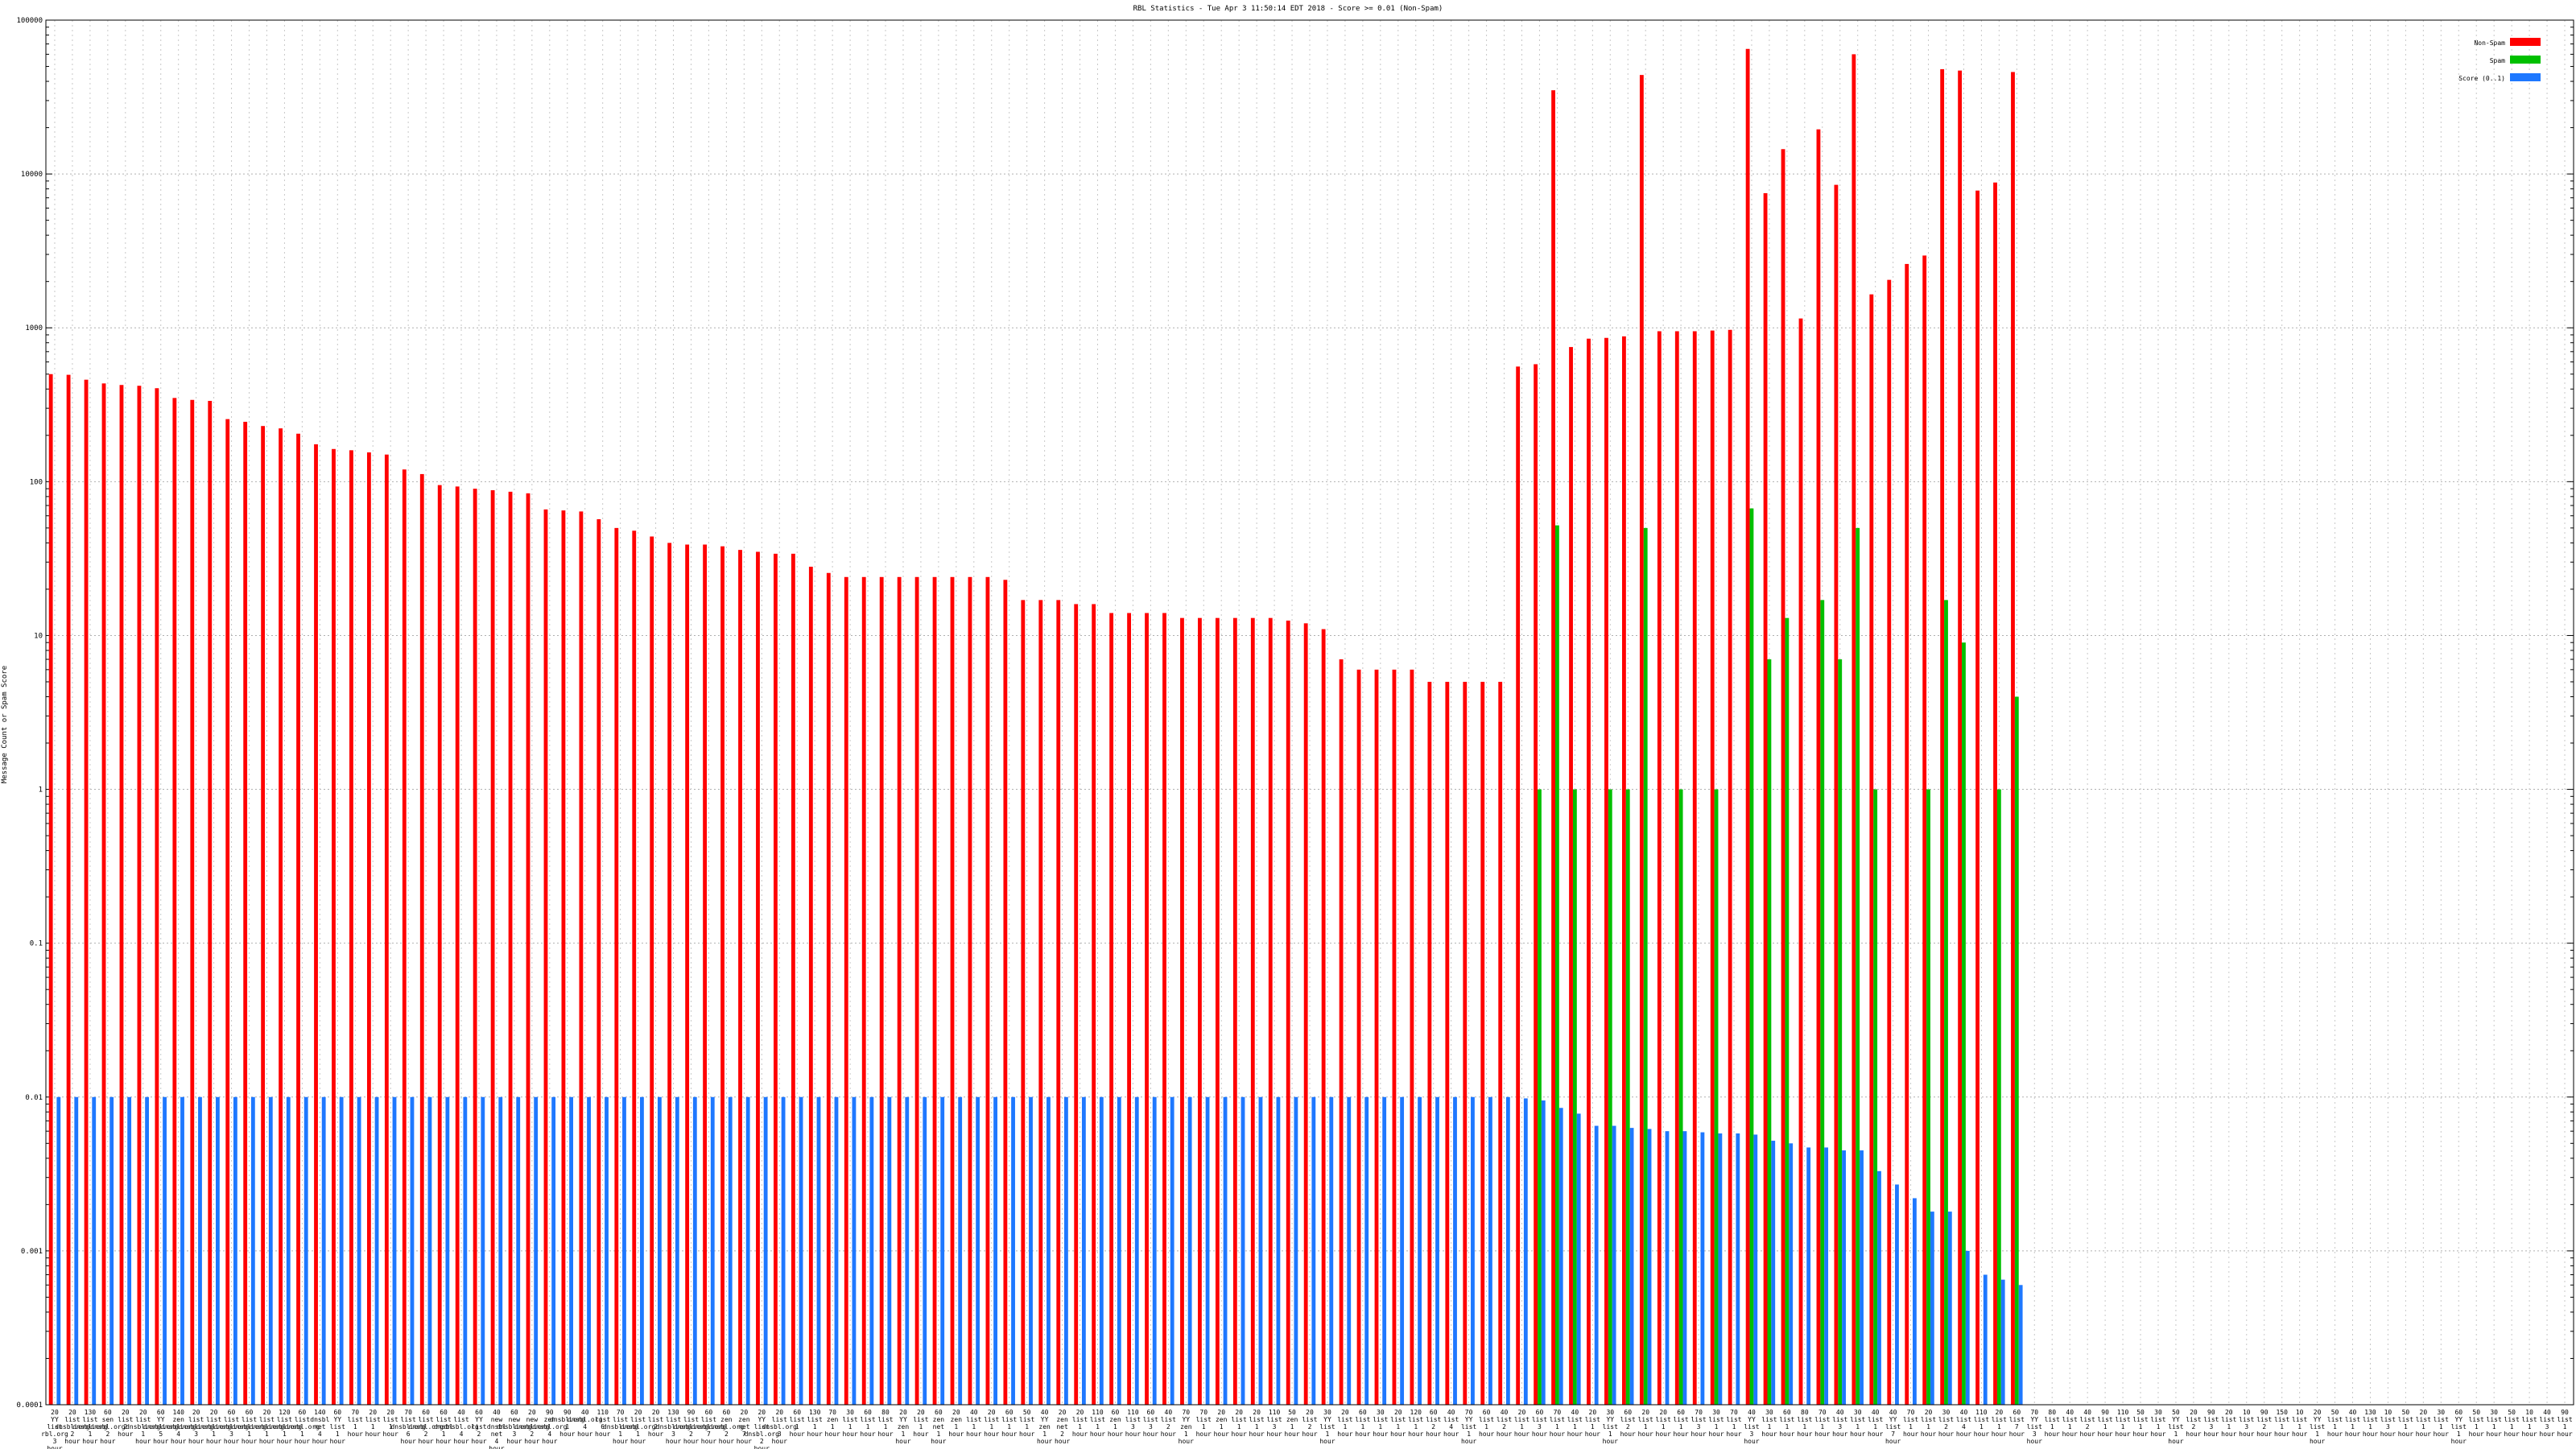 This screenshot has height=1449, width=2576. Describe the element at coordinates (1380, 1423) in the screenshot. I see `x-tick-label: 30 list 1 hour` at that location.